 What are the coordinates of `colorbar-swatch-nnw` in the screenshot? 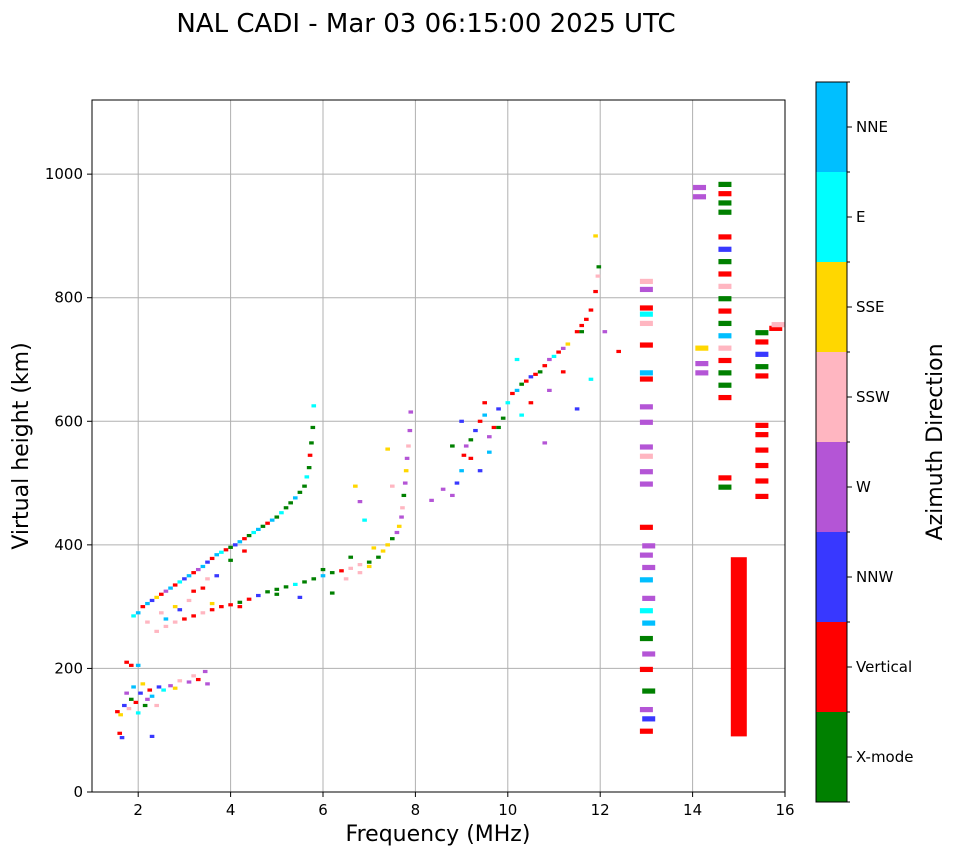 It's located at (831, 577).